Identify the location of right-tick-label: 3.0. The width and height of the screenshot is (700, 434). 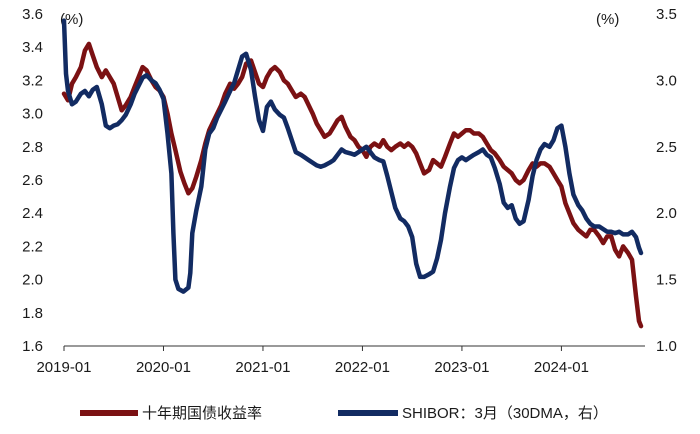
(666, 80).